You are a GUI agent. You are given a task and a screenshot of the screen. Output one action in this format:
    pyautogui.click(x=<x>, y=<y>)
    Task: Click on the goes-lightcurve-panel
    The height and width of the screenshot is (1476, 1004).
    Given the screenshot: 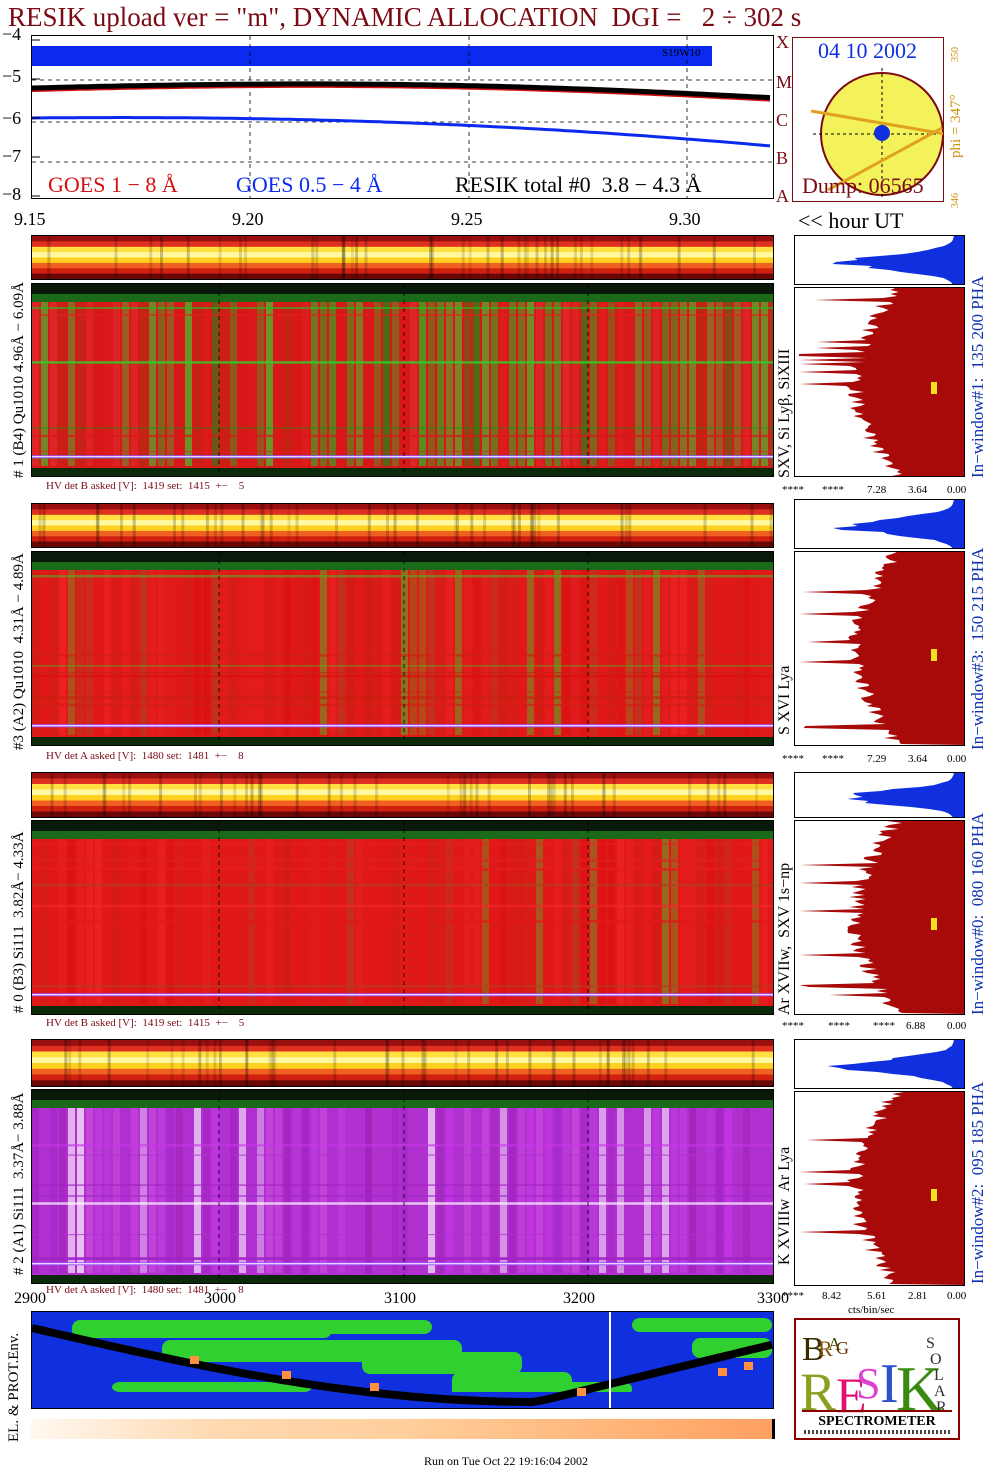 What is the action you would take?
    pyautogui.click(x=402, y=117)
    